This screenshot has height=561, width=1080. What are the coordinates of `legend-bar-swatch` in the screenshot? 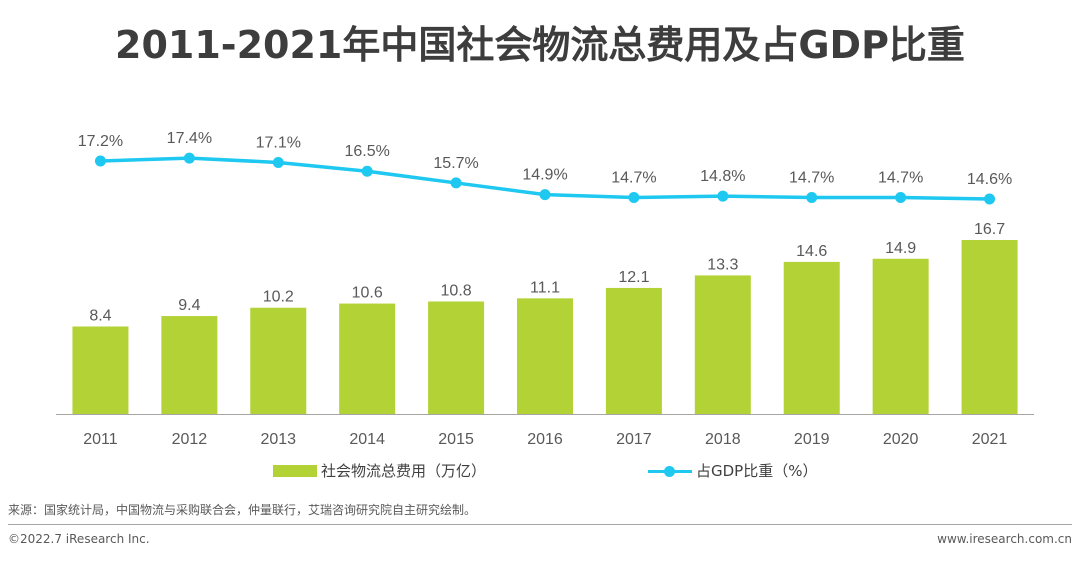 It's located at (295, 470).